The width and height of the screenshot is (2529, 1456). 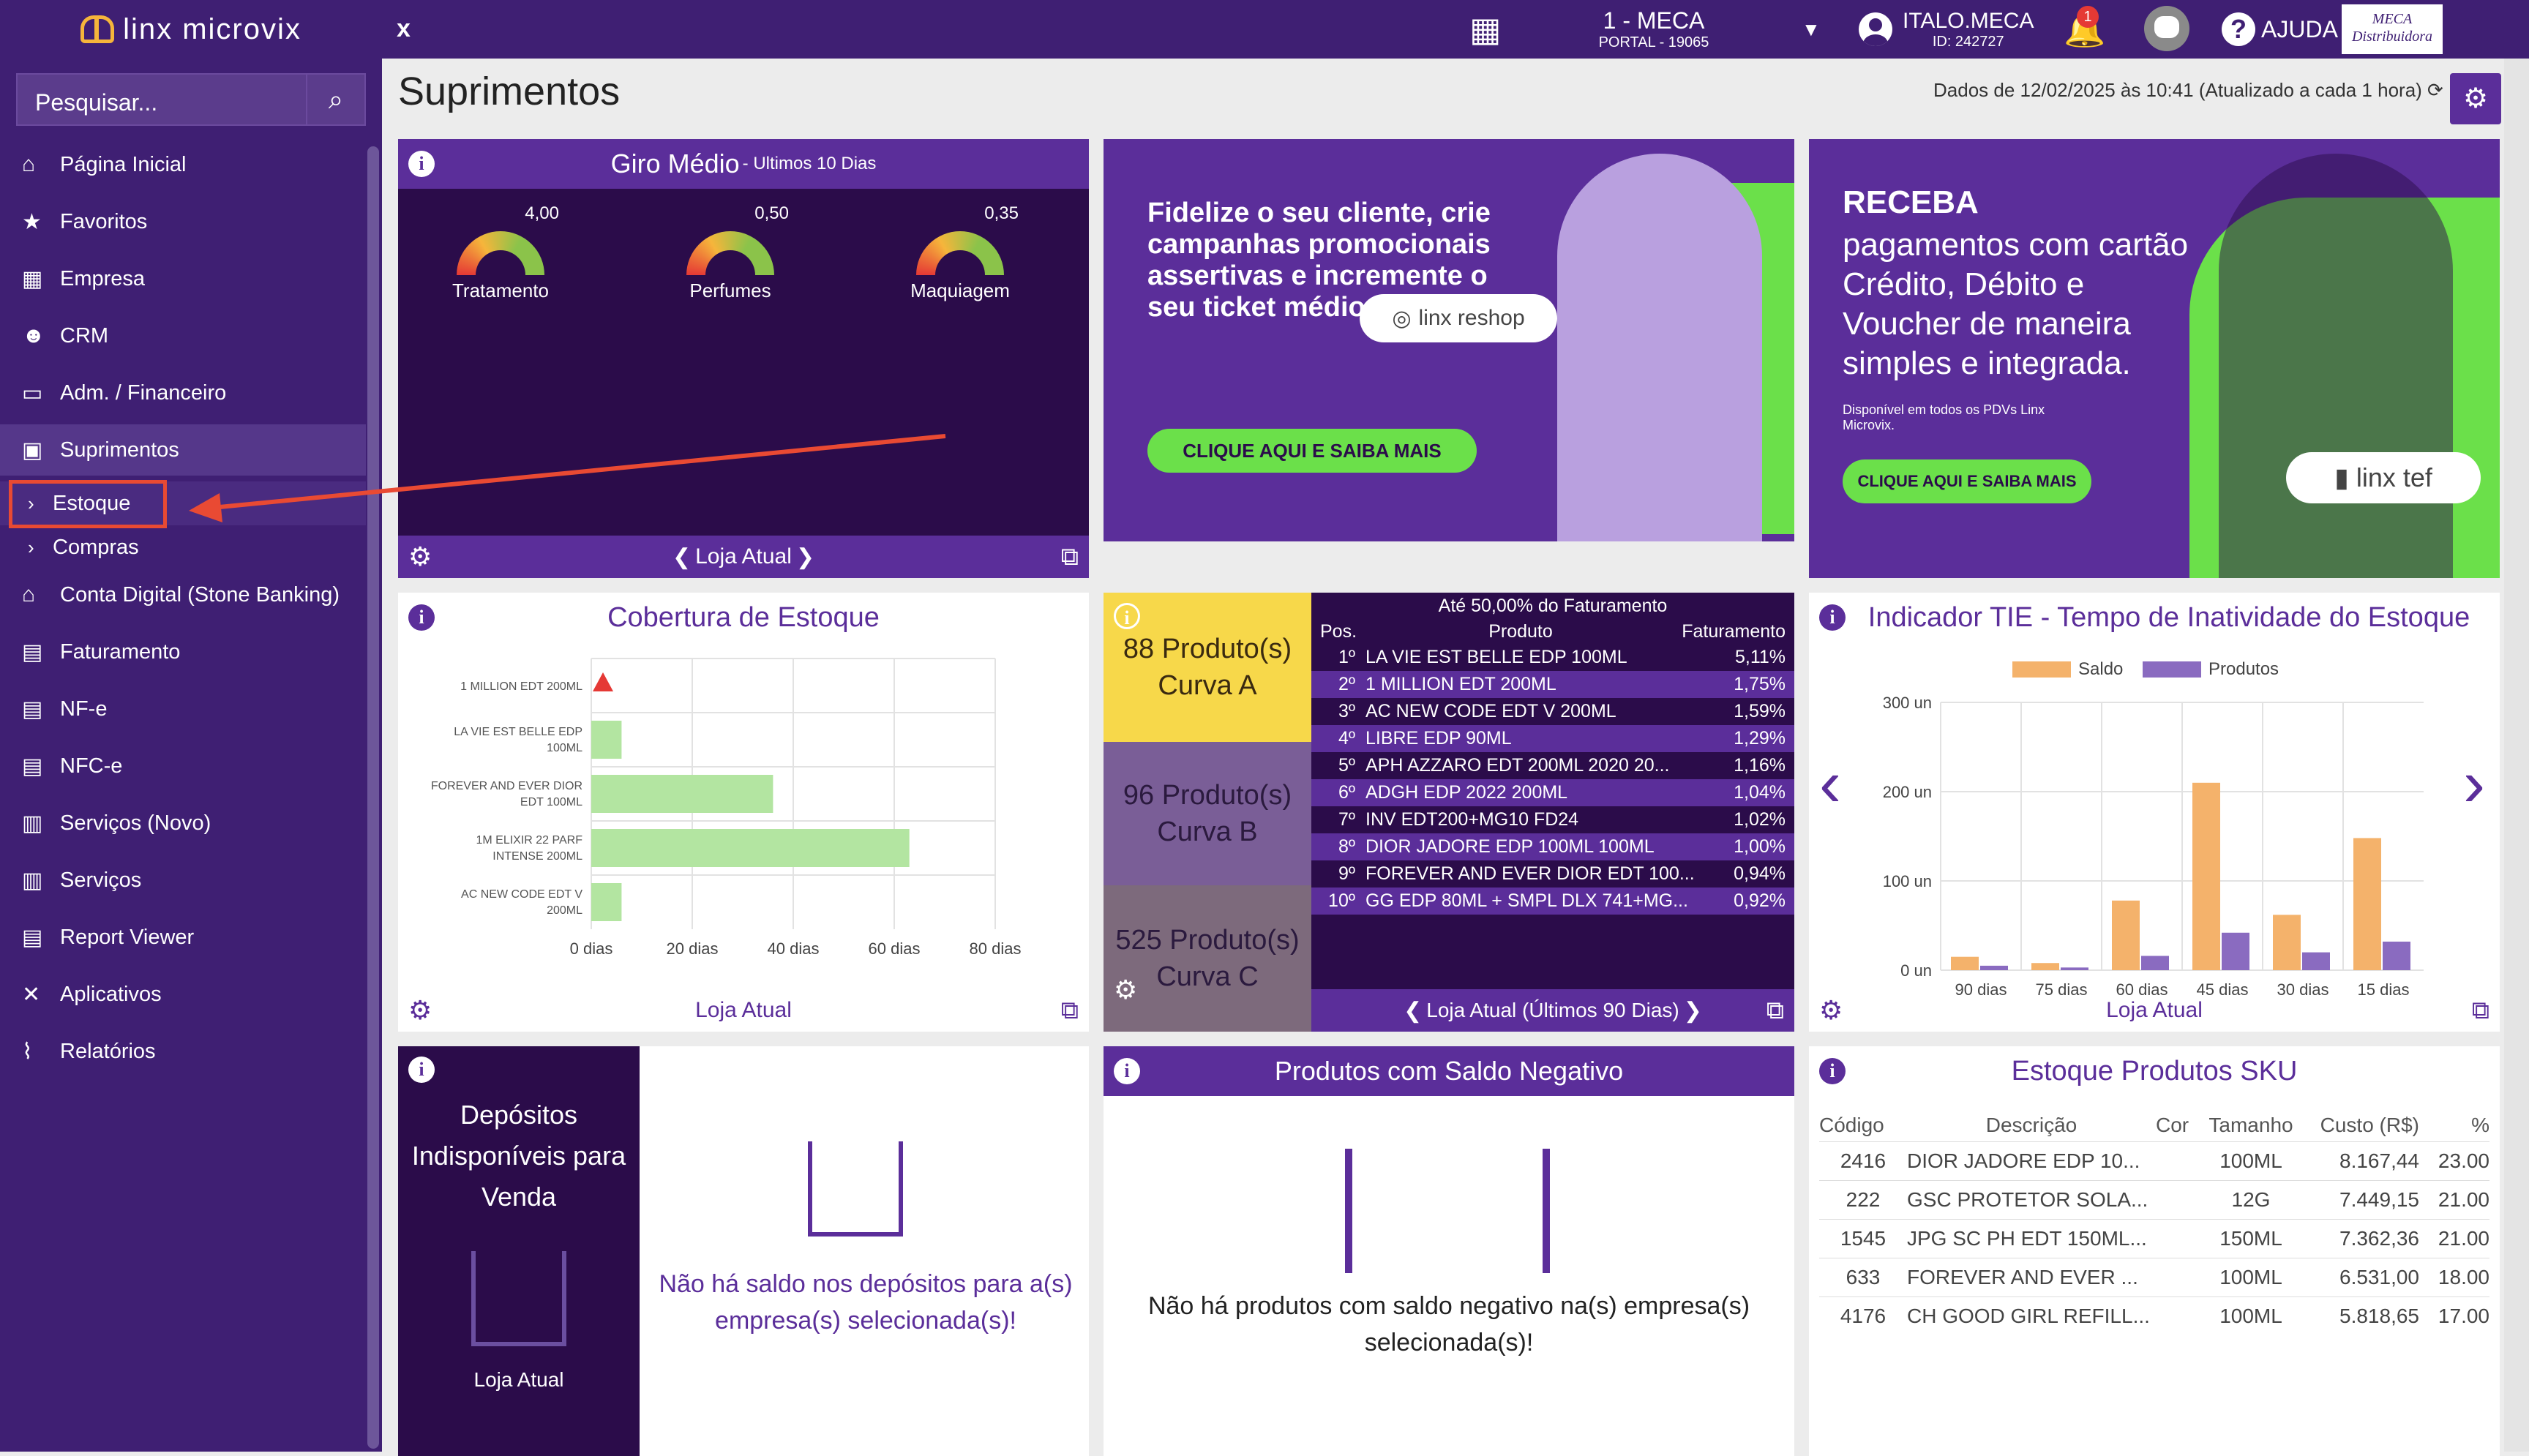 I want to click on sidebar-item-adm-financeiro: ▭ Adm. / Financeiro, so click(x=183, y=393).